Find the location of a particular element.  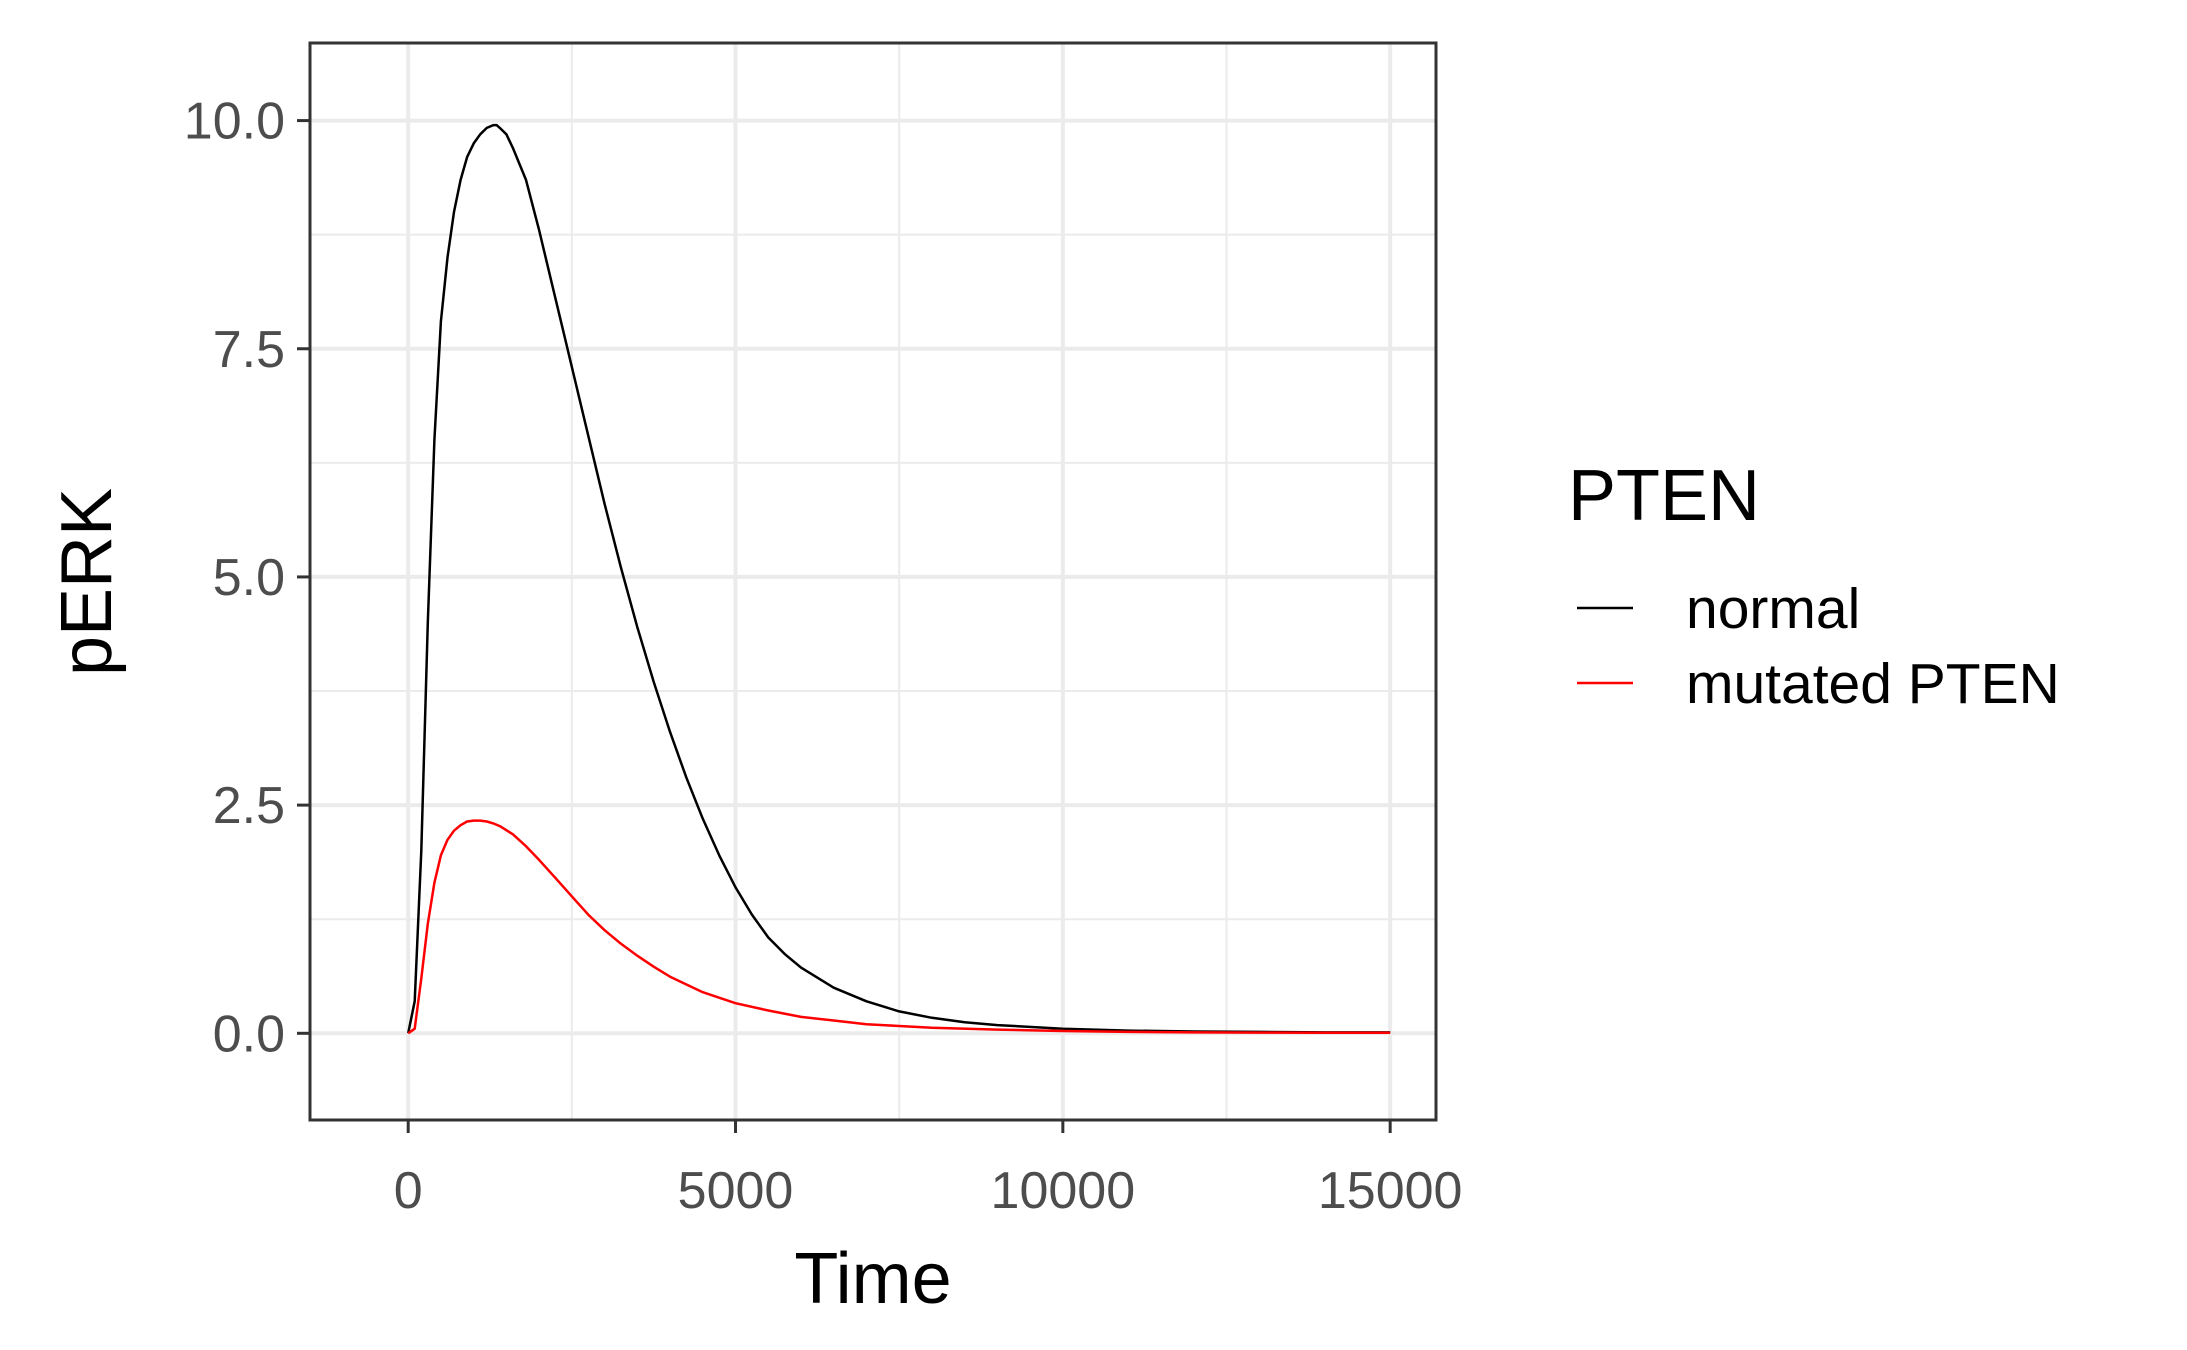

legend-label-mutated-pten: mutated PTEN is located at coordinates (1873, 684).